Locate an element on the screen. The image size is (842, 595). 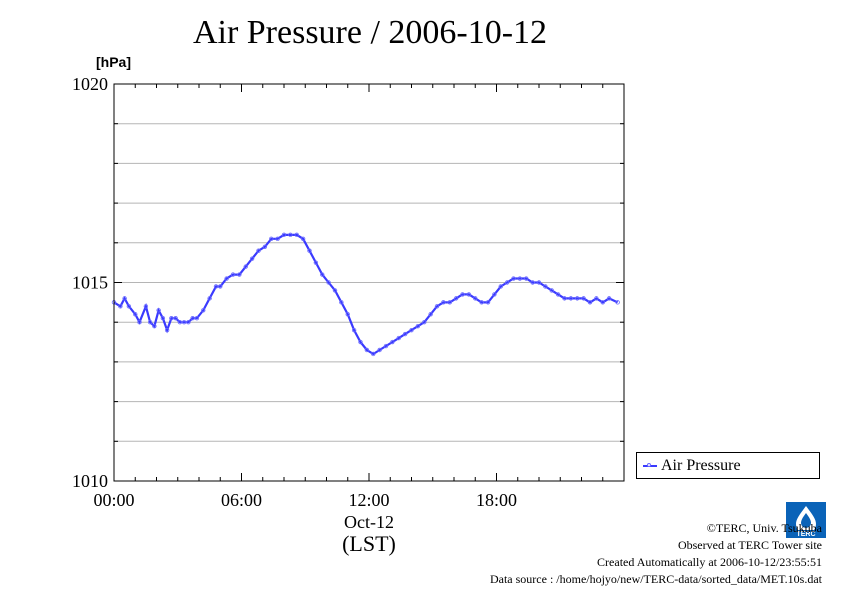
logo-text: TERC is located at coordinates (805, 534).